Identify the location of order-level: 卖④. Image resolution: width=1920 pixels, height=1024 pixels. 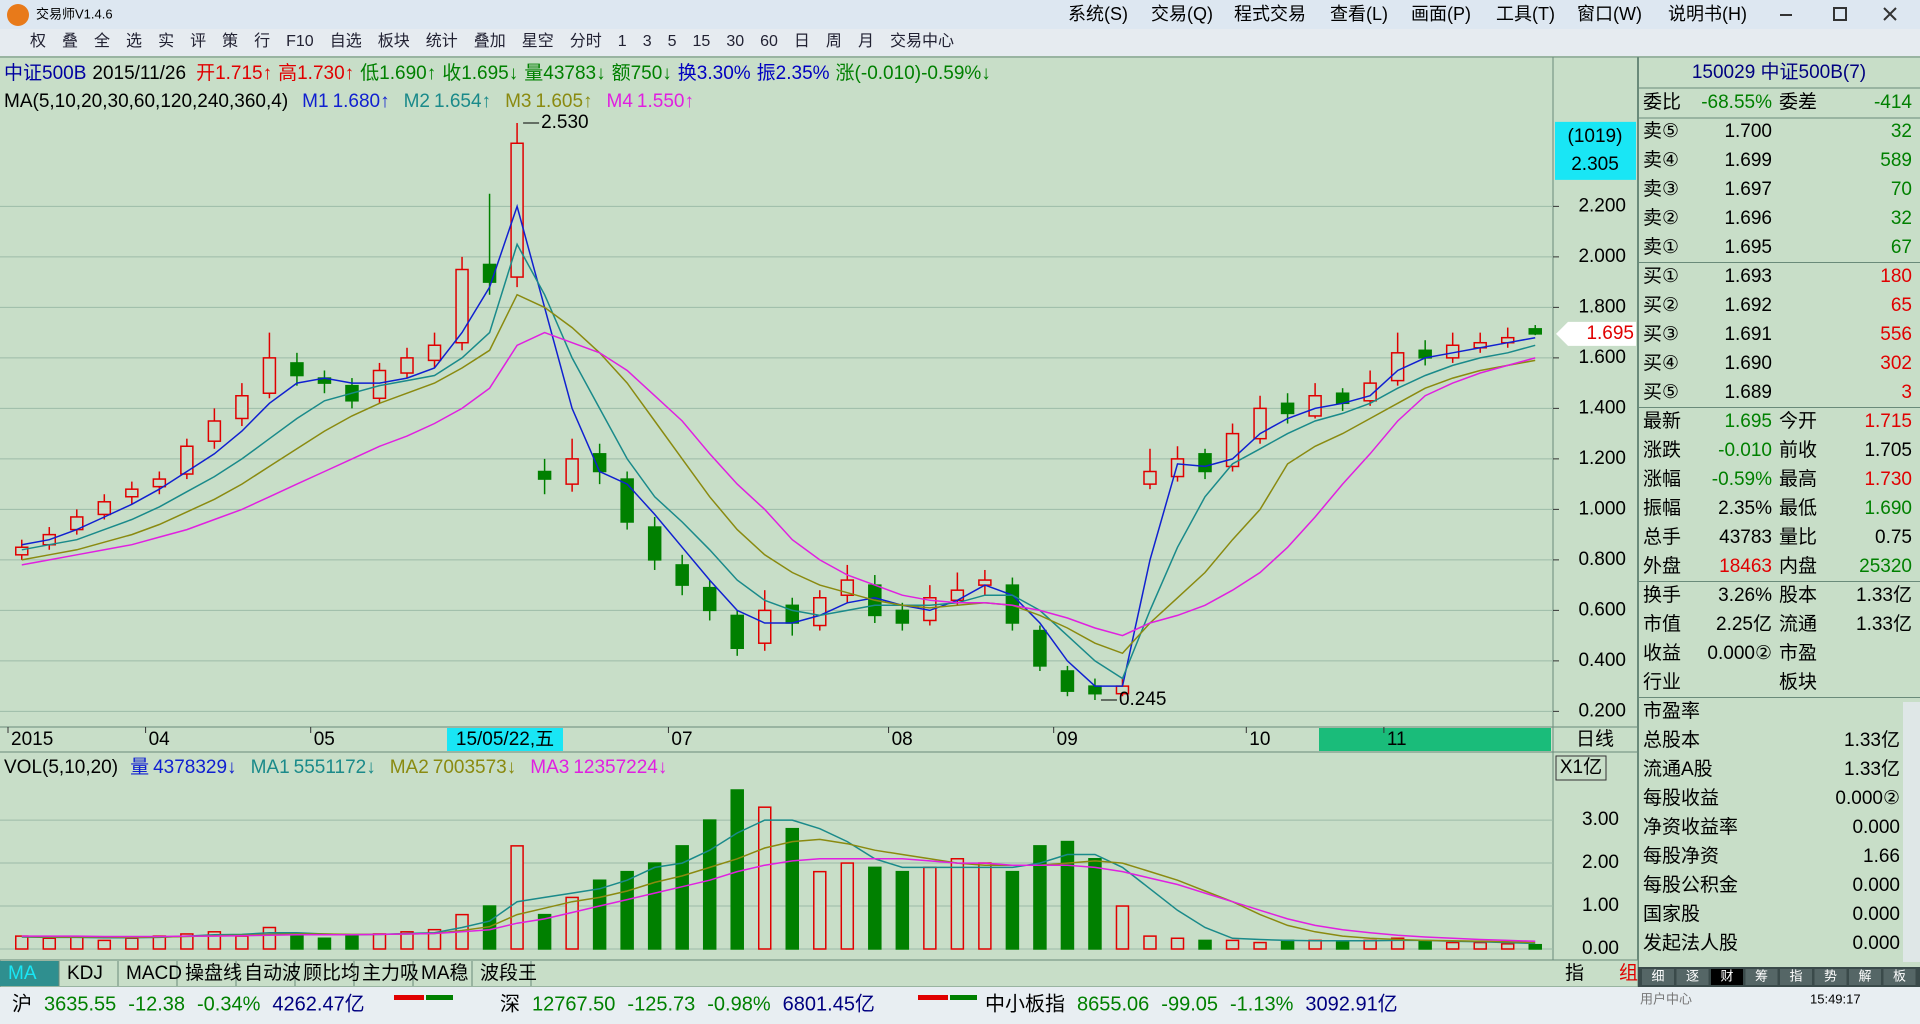
(1661, 160).